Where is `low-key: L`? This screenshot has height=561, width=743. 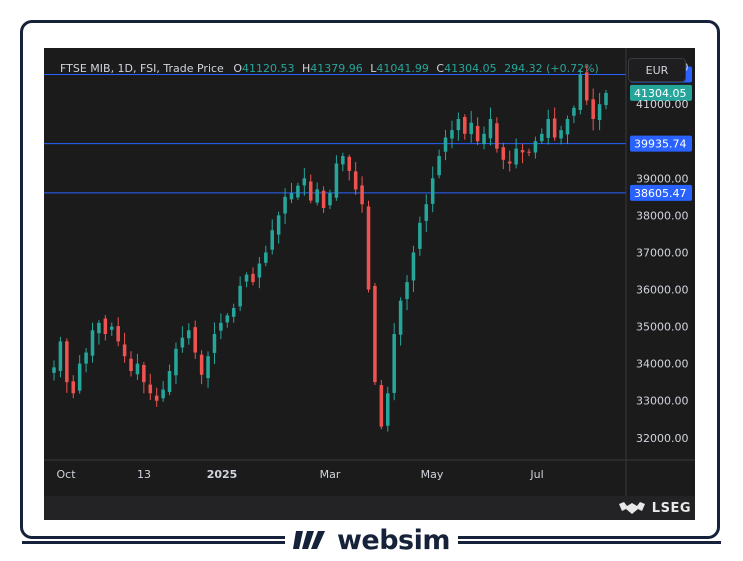
low-key: L is located at coordinates (373, 68).